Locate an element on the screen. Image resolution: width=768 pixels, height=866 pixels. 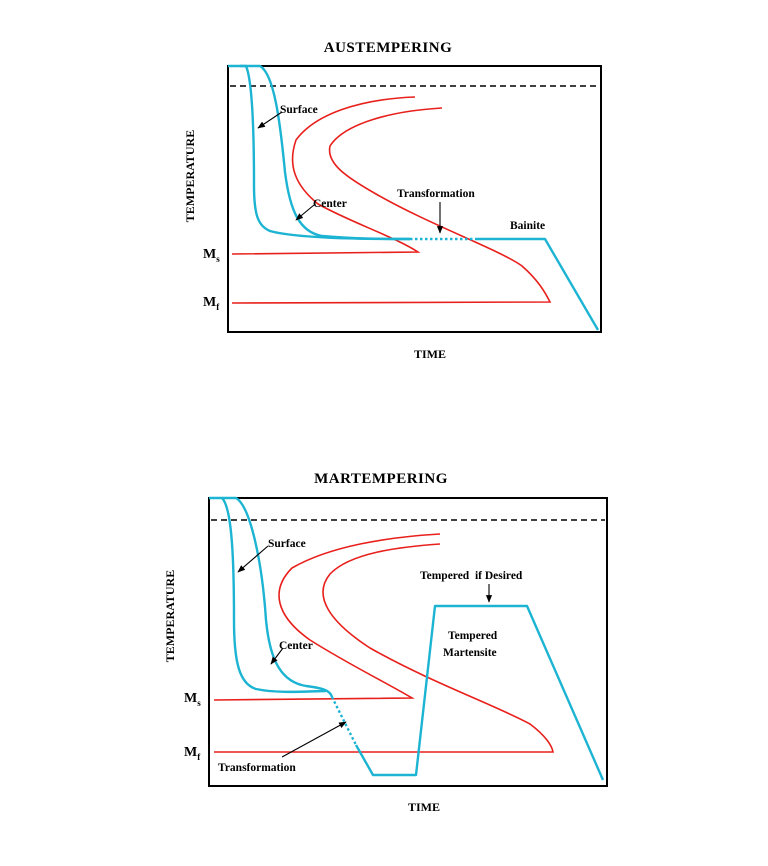
austempering-surface-cooling-curve is located at coordinates (319, 152).